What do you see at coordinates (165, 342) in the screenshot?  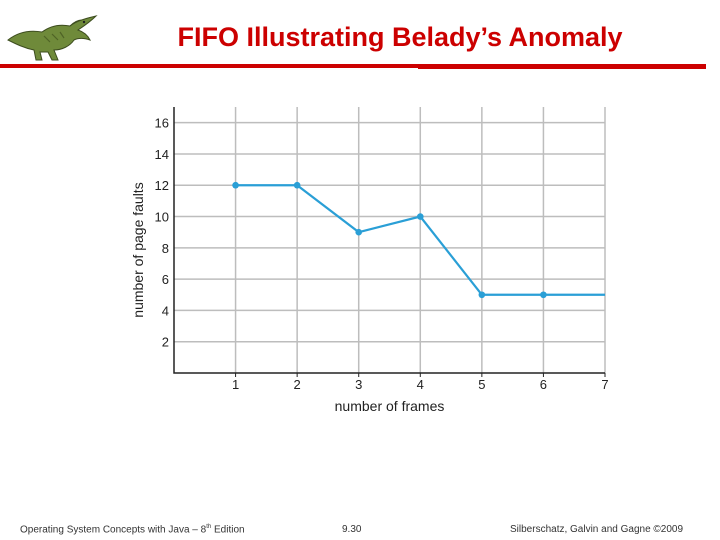 I see `y-tick-label: 2` at bounding box center [165, 342].